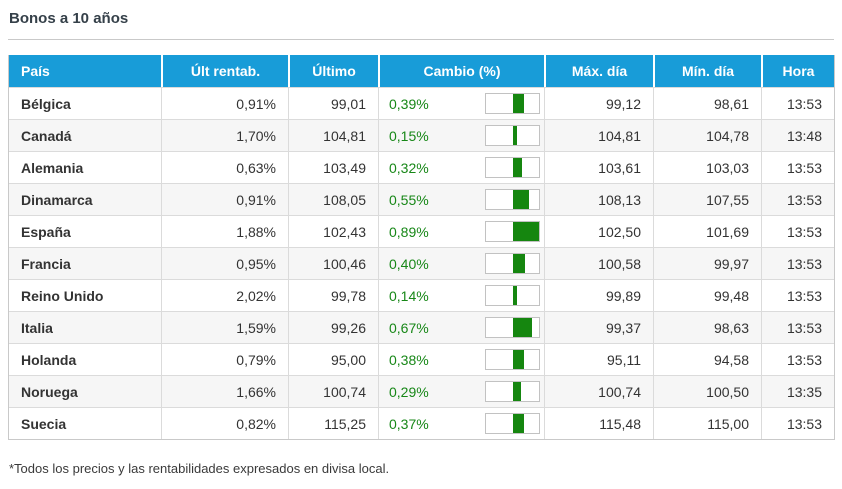 Image resolution: width=842 pixels, height=489 pixels. What do you see at coordinates (461, 231) in the screenshot?
I see `change-cell: 0,89%` at bounding box center [461, 231].